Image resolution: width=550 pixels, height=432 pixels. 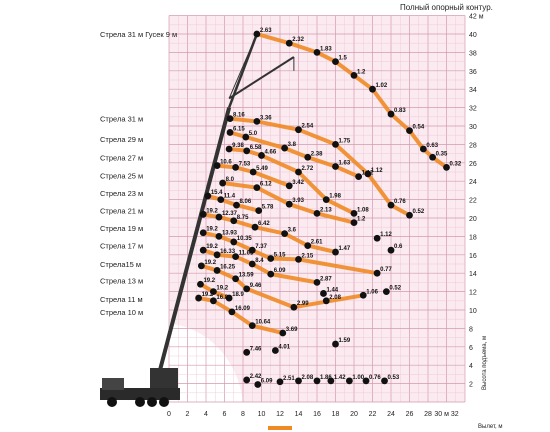 What do you see at coordinates (363, 210) in the screenshot?
I see `capacity-label: 1.08` at bounding box center [363, 210].